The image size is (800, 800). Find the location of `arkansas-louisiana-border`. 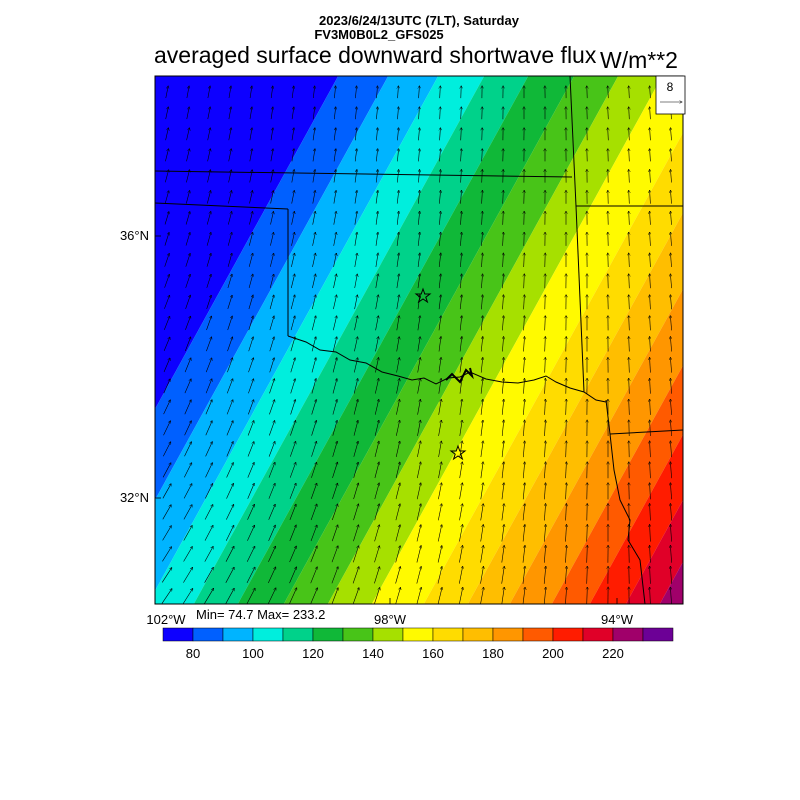

arkansas-louisiana-border is located at coordinates (646, 432).